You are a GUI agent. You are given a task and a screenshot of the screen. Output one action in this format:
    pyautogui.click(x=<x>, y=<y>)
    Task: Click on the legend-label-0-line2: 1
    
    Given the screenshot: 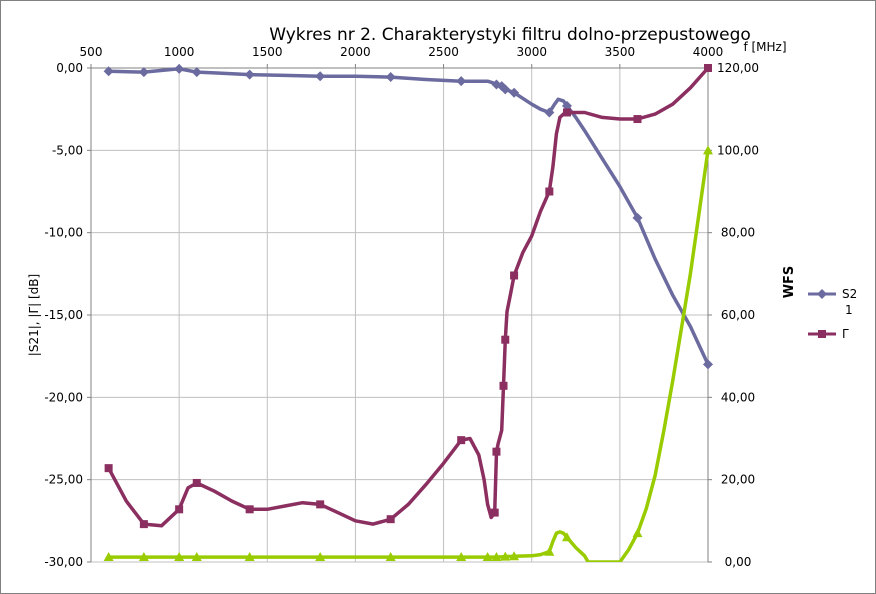 What is the action you would take?
    pyautogui.click(x=849, y=310)
    